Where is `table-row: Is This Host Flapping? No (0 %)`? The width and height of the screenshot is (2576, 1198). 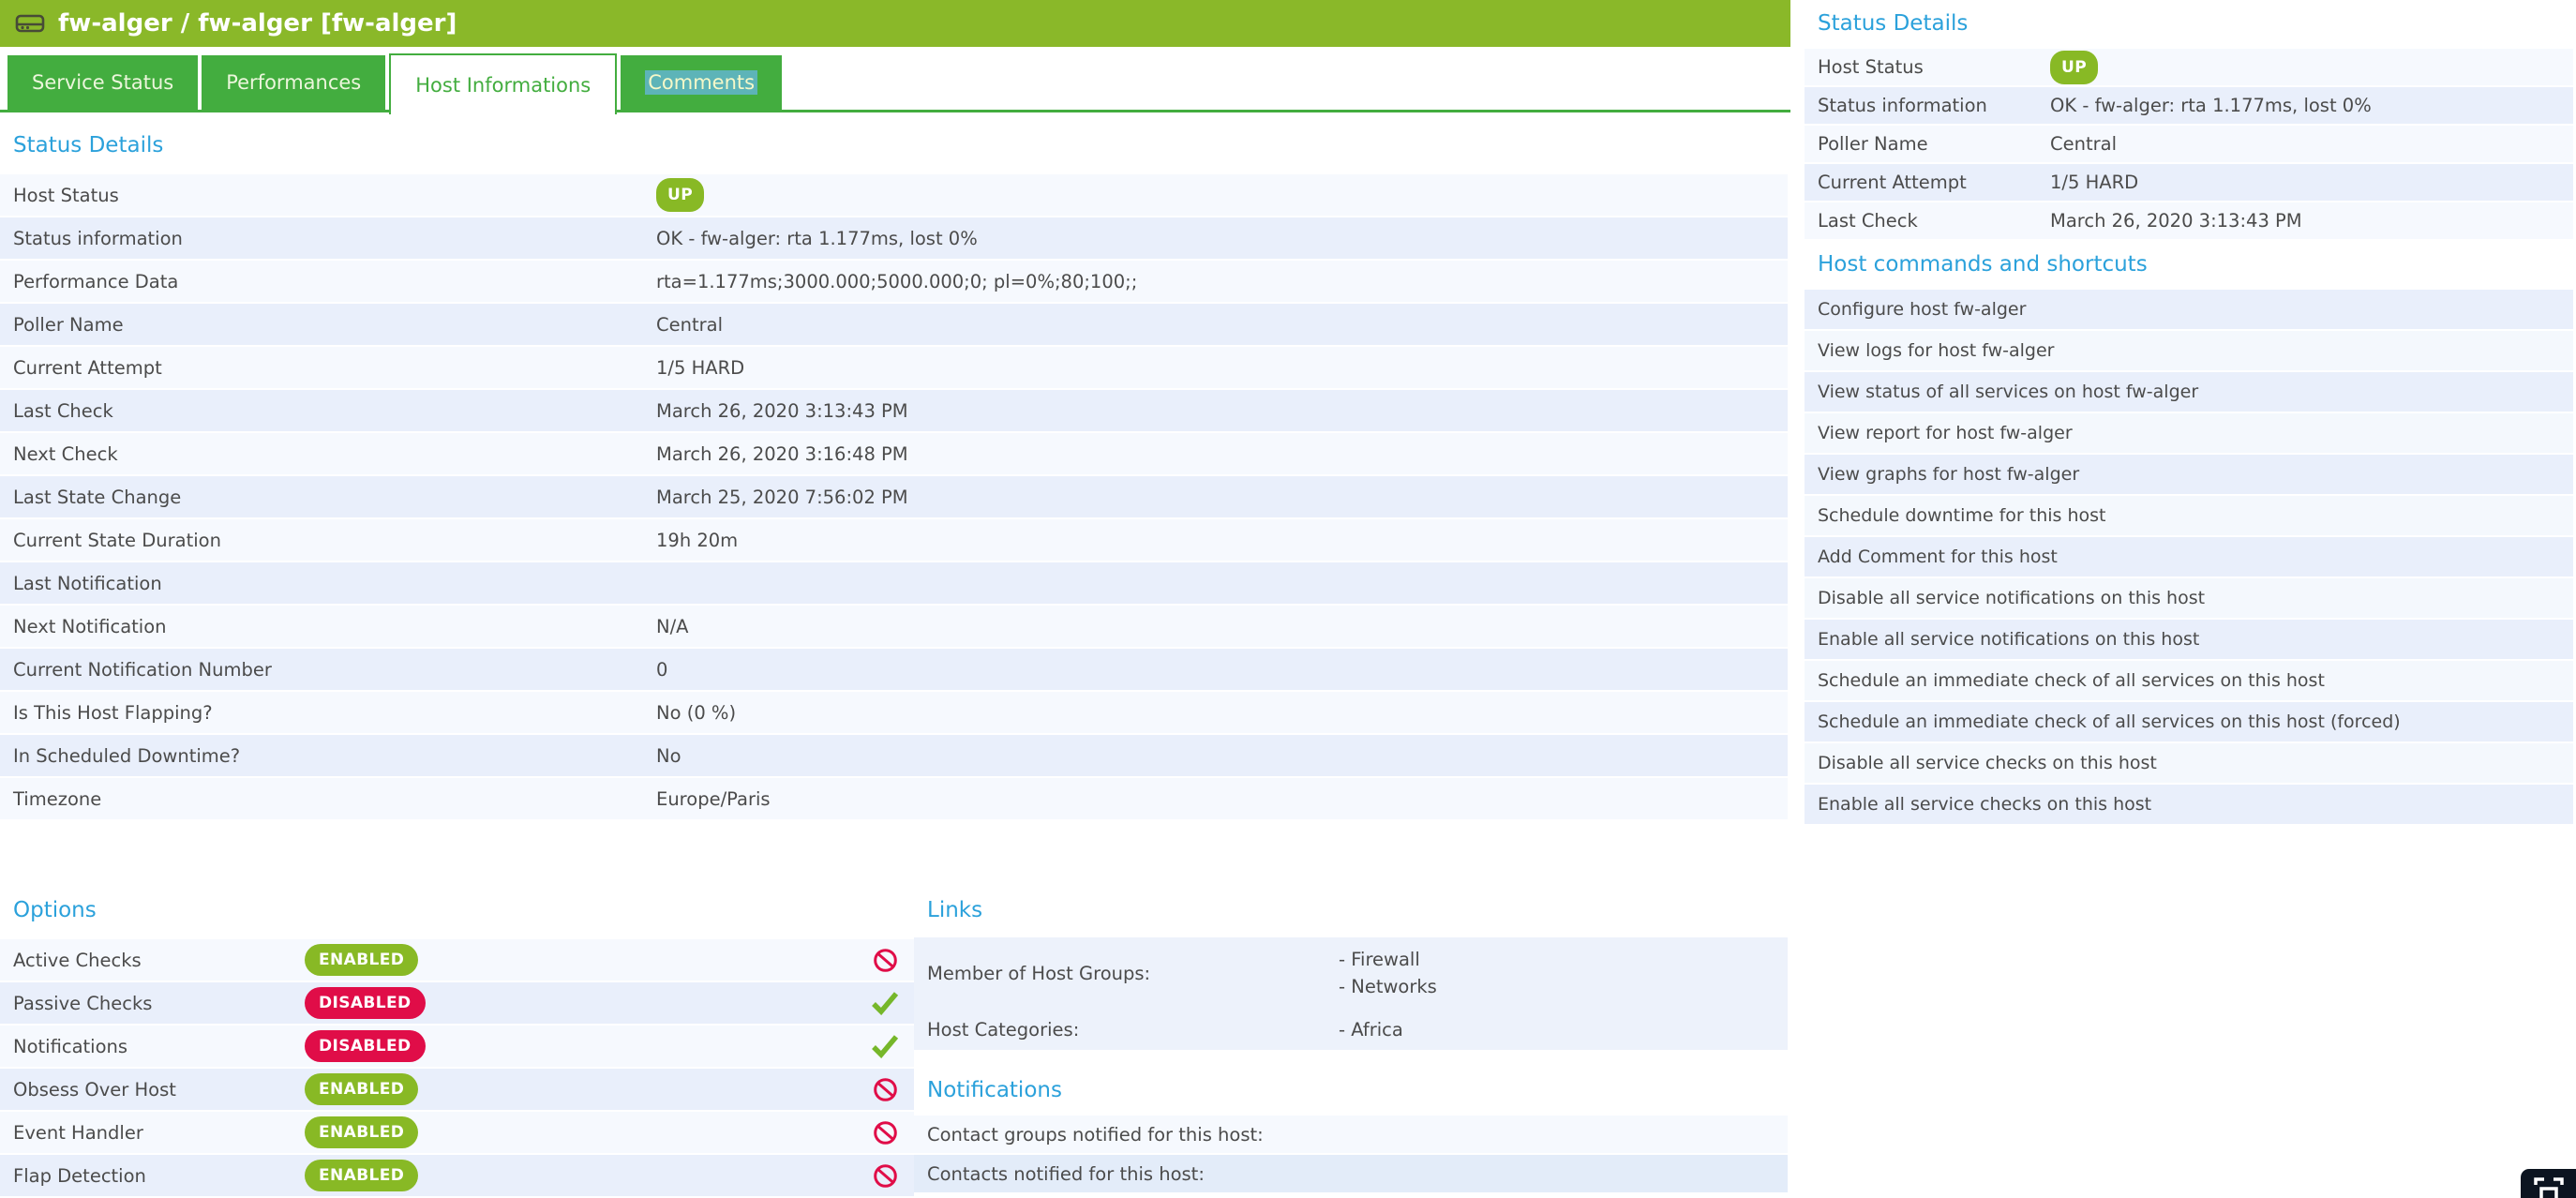
table-row: Is This Host Flapping? No (0 %) is located at coordinates (894, 713).